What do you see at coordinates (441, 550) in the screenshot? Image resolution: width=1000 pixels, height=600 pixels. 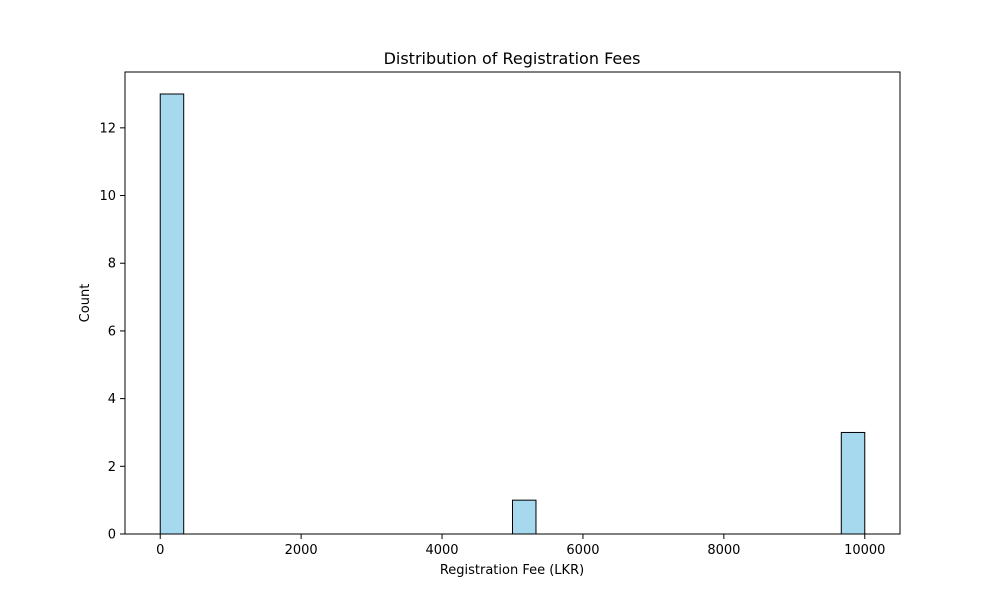 I see `x-tick-label-2: 4000` at bounding box center [441, 550].